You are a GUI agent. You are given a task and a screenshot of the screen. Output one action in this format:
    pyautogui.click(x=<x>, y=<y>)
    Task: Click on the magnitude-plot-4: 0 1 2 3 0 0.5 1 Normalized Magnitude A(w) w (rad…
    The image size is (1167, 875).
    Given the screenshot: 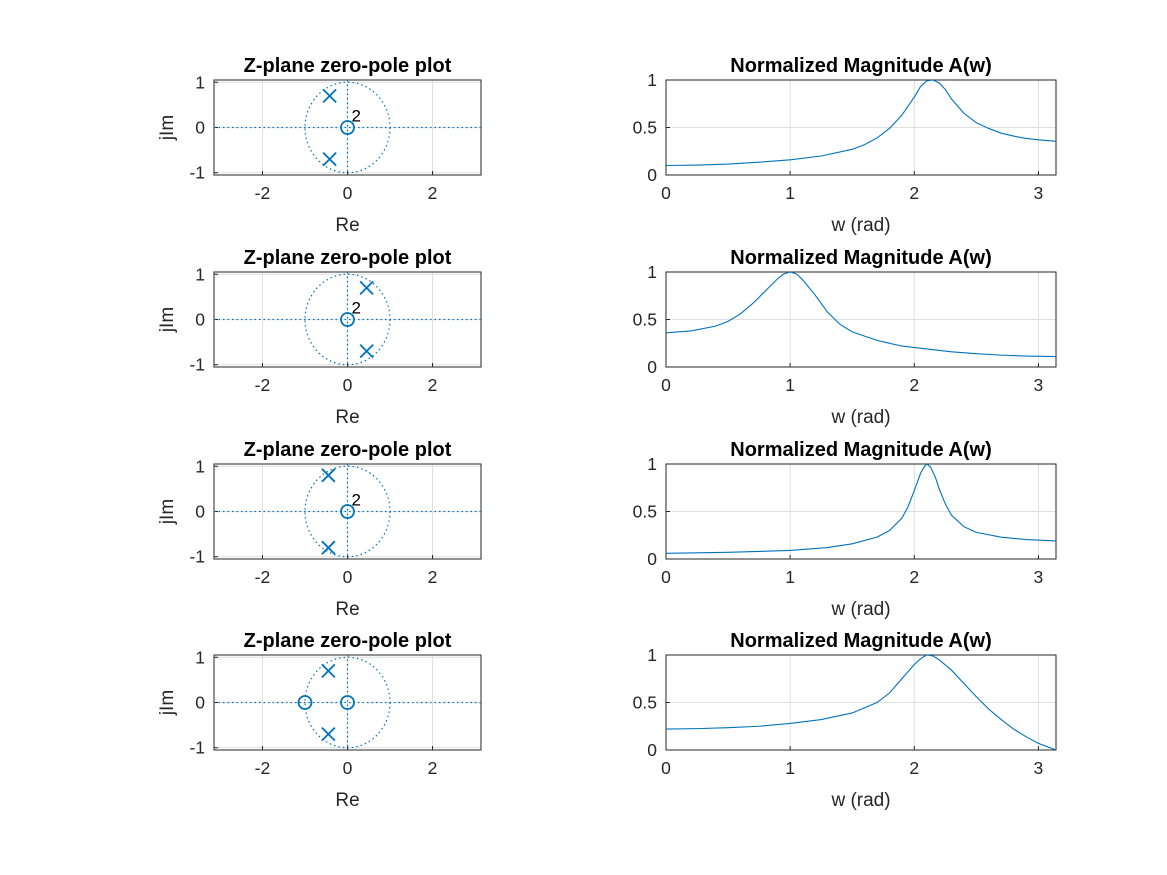 What is the action you would take?
    pyautogui.click(x=845, y=720)
    